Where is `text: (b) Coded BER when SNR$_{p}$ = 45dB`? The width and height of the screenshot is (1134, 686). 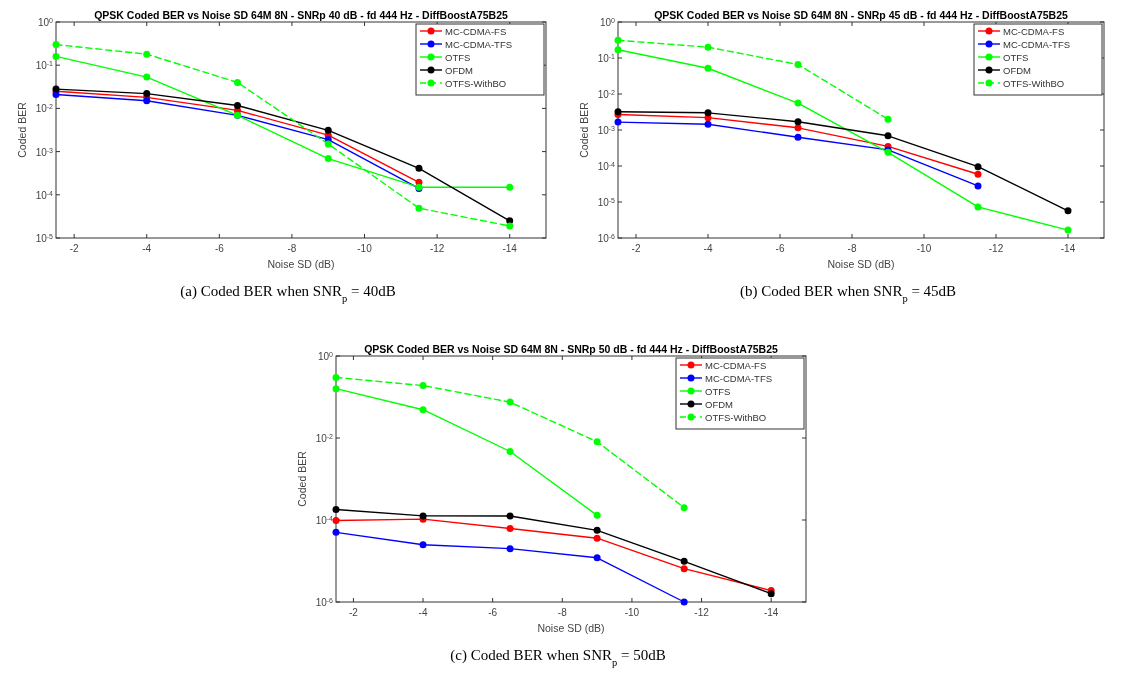
text: (b) Coded BER when SNR$_{p}$ = 45dB is located at coordinates (848, 293).